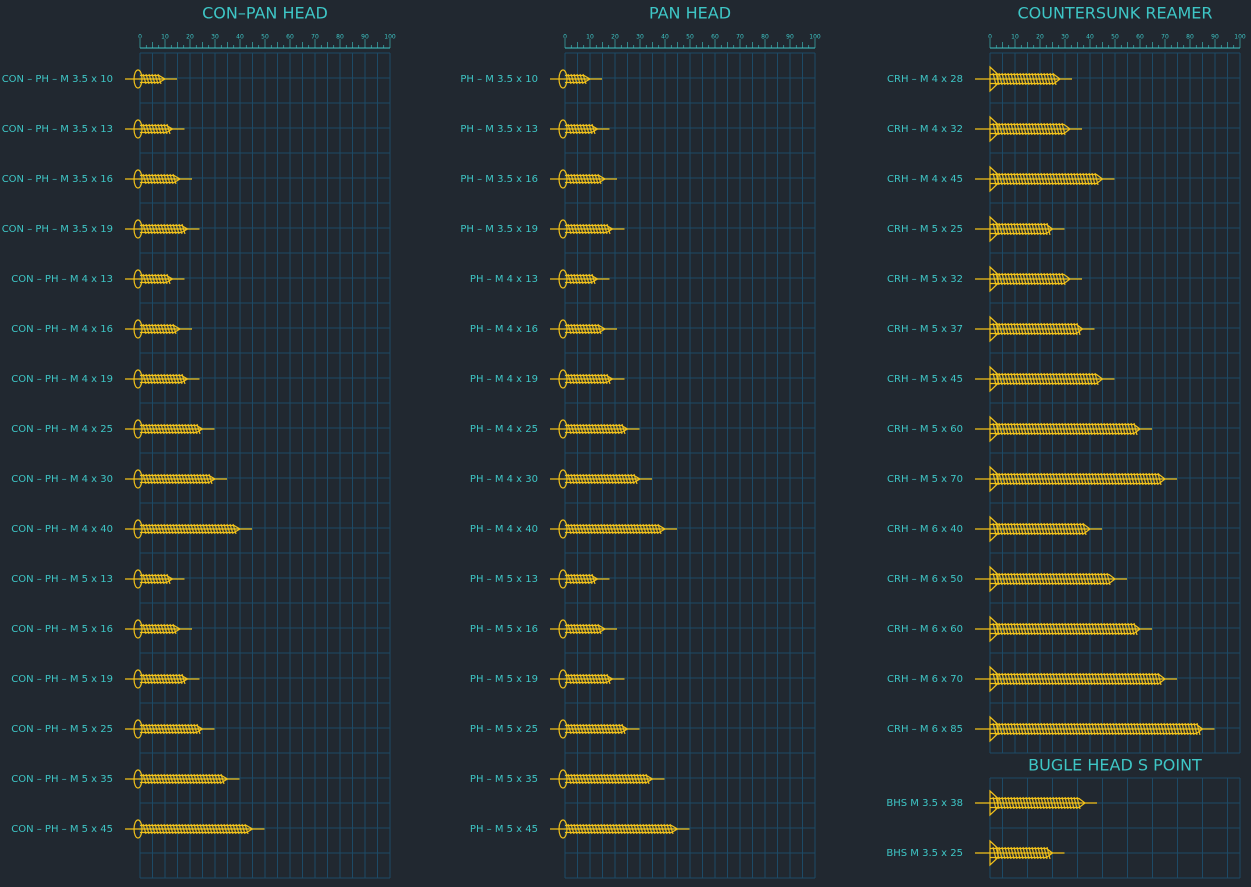 This screenshot has height=887, width=1251. Describe the element at coordinates (57, 79) in the screenshot. I see `screw-label: CON – PH – M 3.5 x 10` at that location.